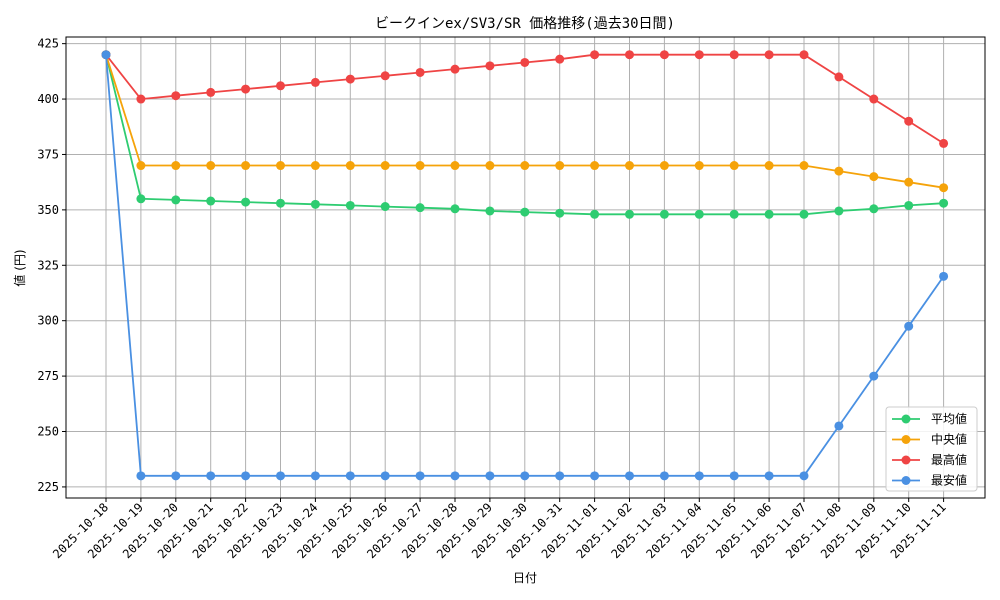 This screenshot has height=600, width=1000. Describe the element at coordinates (949, 459) in the screenshot. I see `legend-label: 最高値` at that location.